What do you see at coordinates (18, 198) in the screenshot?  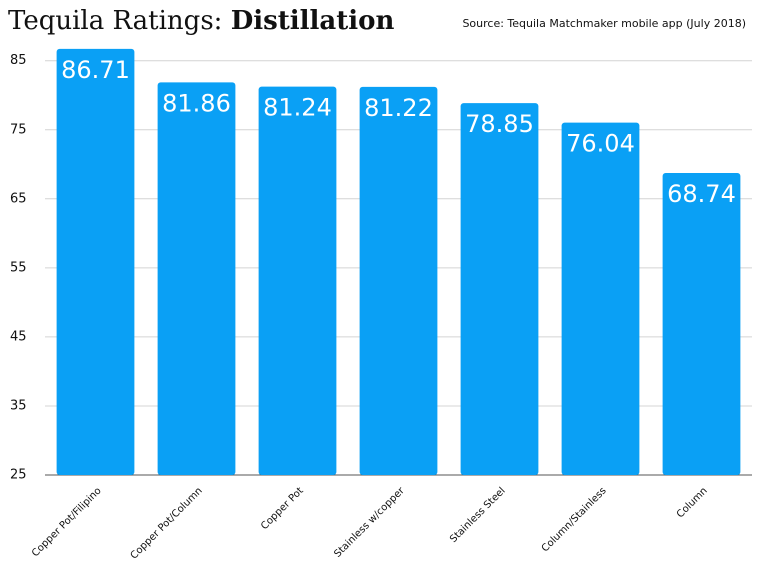 I see `y-tick-label: 65` at bounding box center [18, 198].